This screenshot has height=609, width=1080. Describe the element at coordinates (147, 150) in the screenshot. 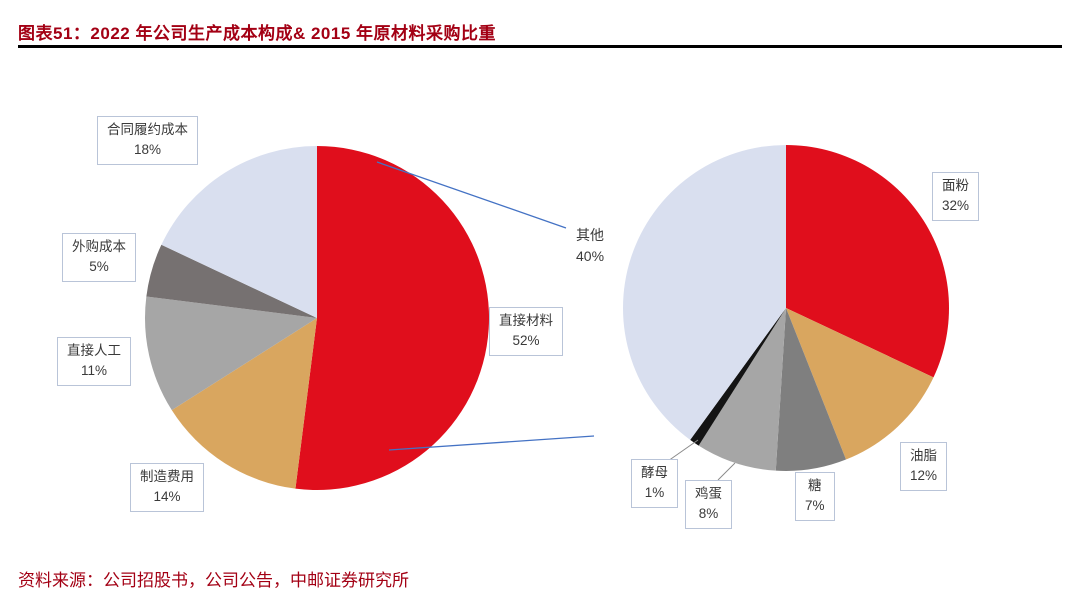

I see `slice-label-pct: 18%` at that location.